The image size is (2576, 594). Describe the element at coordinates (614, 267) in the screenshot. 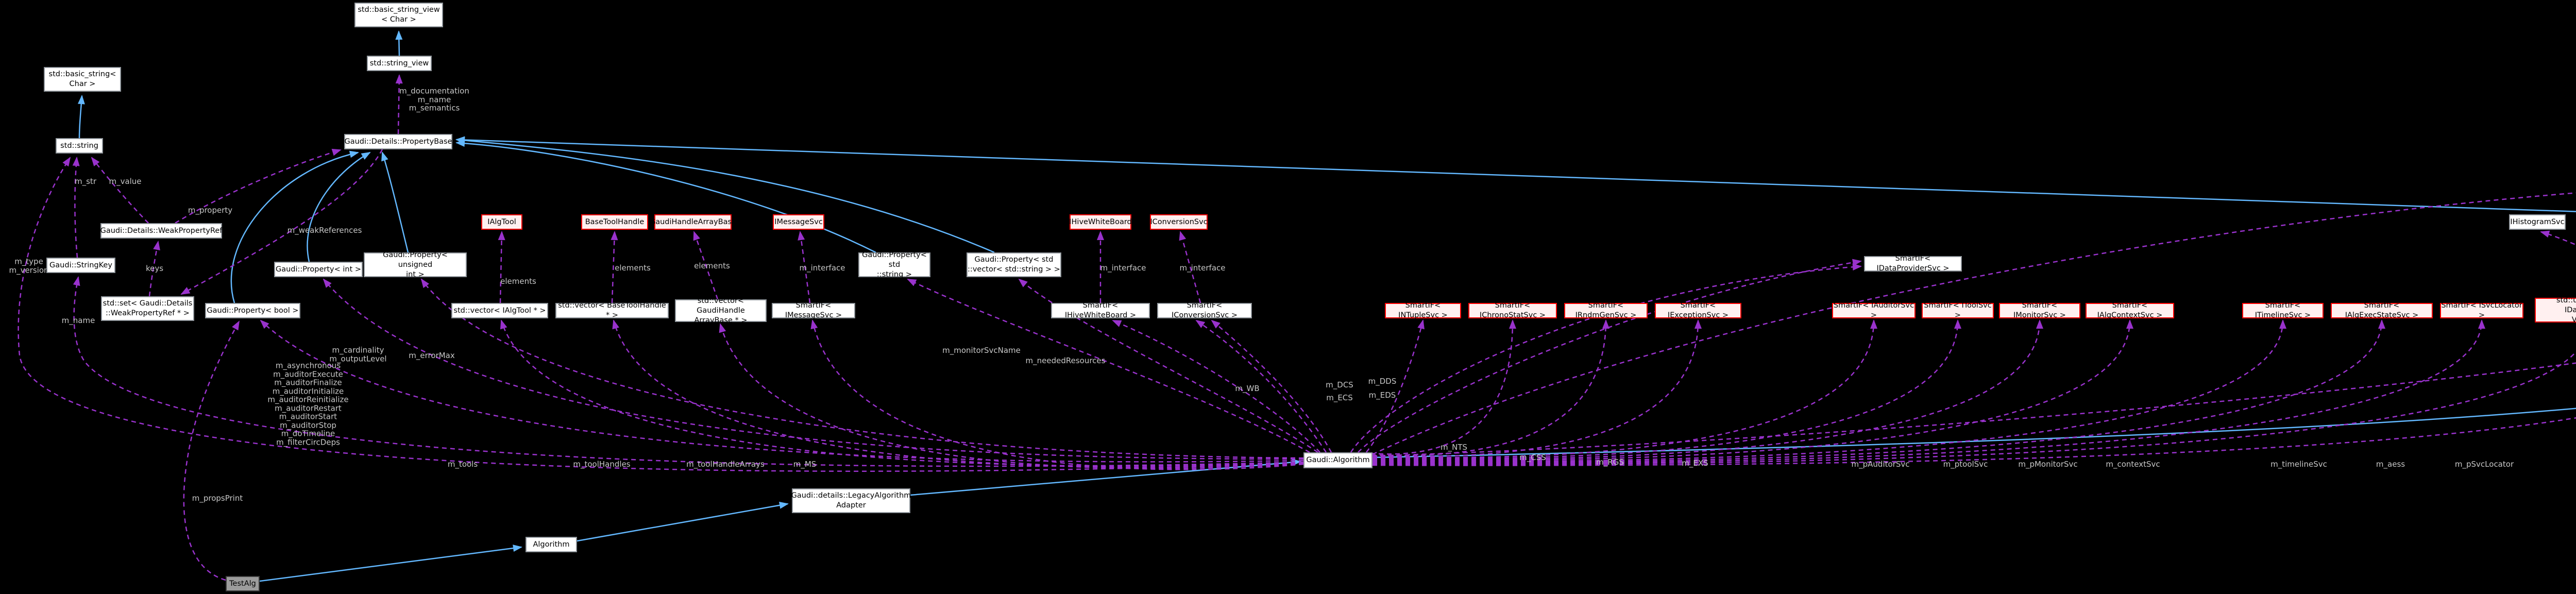

I see `edge-use-vecbth-basetoolhandle` at that location.